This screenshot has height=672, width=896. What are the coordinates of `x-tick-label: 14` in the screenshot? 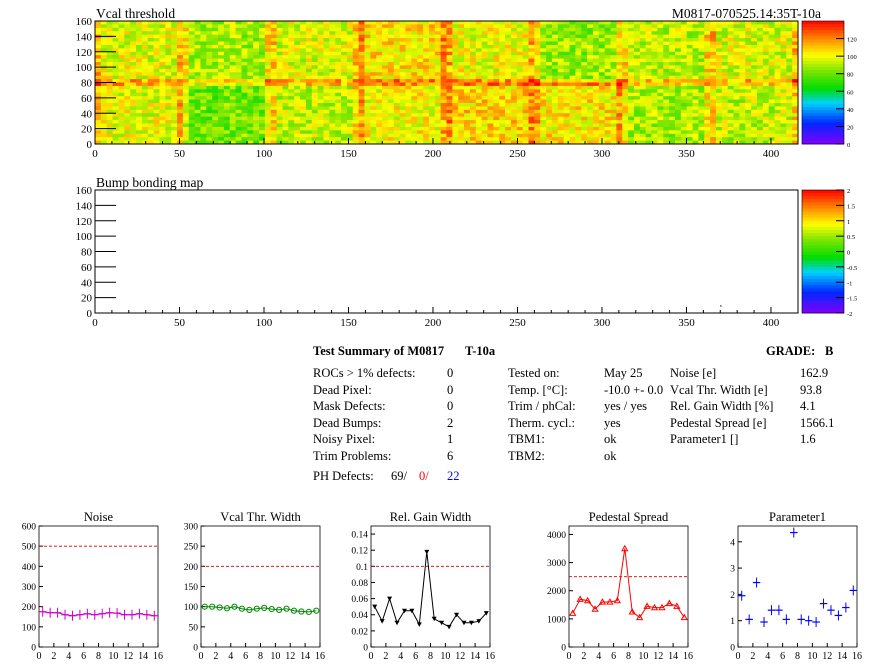 It's located at (475, 656).